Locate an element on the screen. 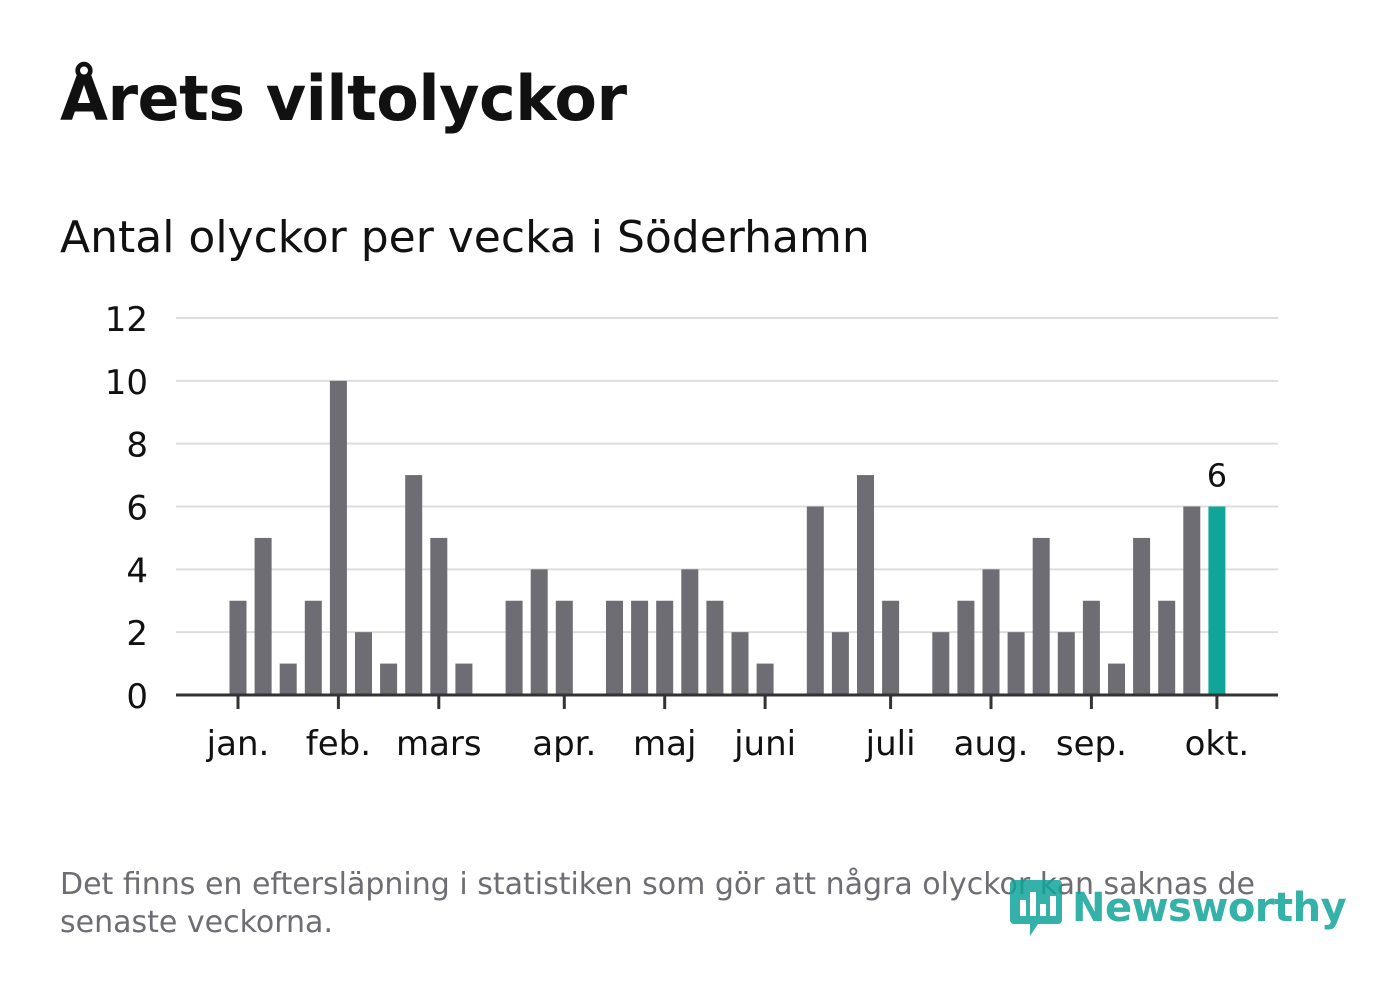 The width and height of the screenshot is (1382, 999). chart-title: Årets viltolyckor is located at coordinates (343, 98).